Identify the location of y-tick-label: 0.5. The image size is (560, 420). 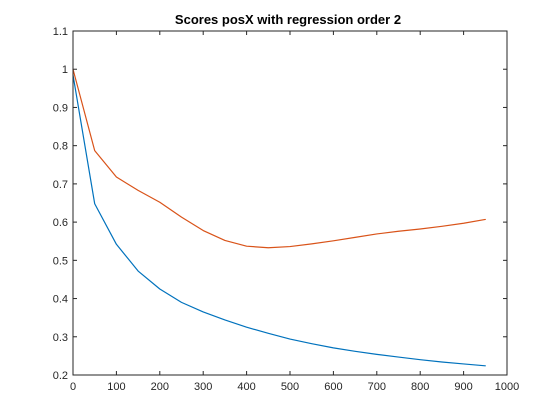
(60, 261).